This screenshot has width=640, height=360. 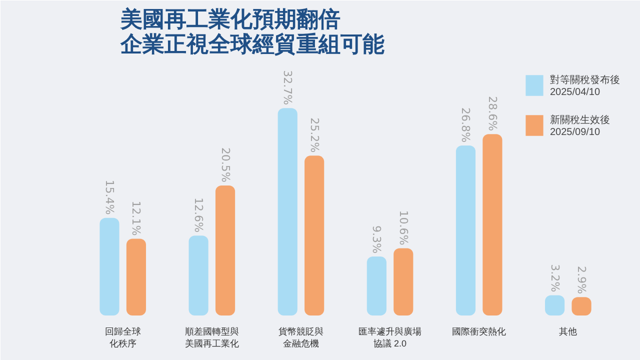 I want to click on legend-label: 新關稅生效後 2025/09/10, so click(x=580, y=126).